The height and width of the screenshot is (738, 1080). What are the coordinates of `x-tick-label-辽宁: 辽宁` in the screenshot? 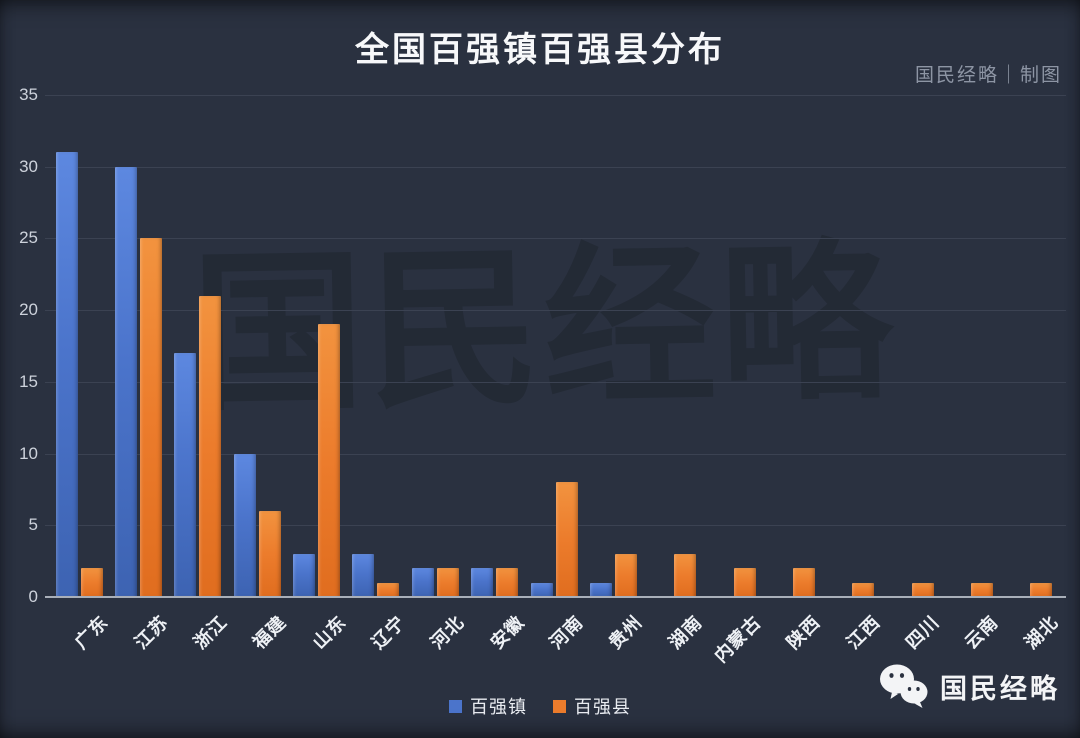 It's located at (388, 632).